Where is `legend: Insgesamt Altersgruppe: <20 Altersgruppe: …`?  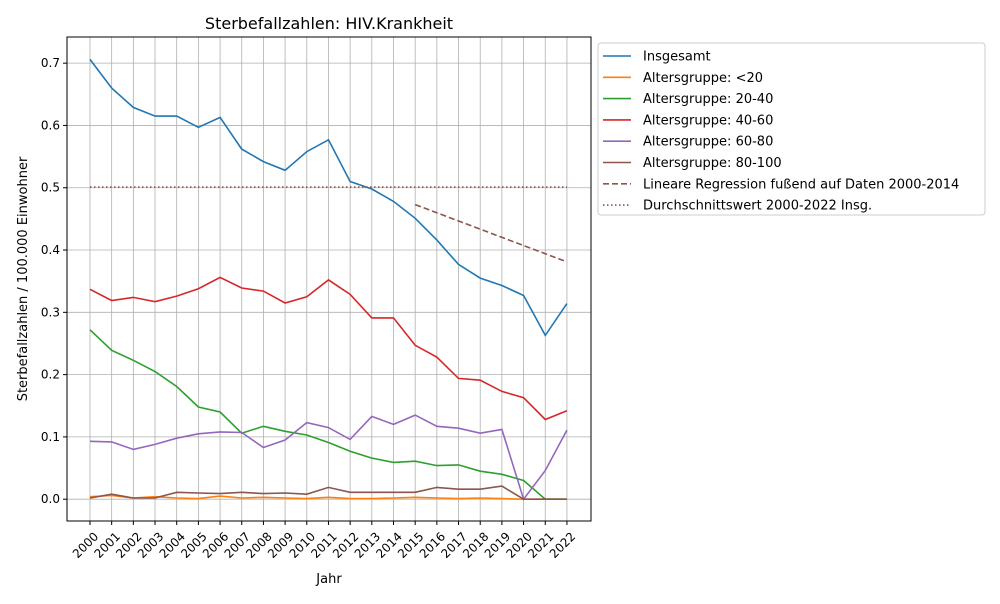
legend: Insgesamt Altersgruppe: <20 Altersgruppe: … is located at coordinates (791, 129).